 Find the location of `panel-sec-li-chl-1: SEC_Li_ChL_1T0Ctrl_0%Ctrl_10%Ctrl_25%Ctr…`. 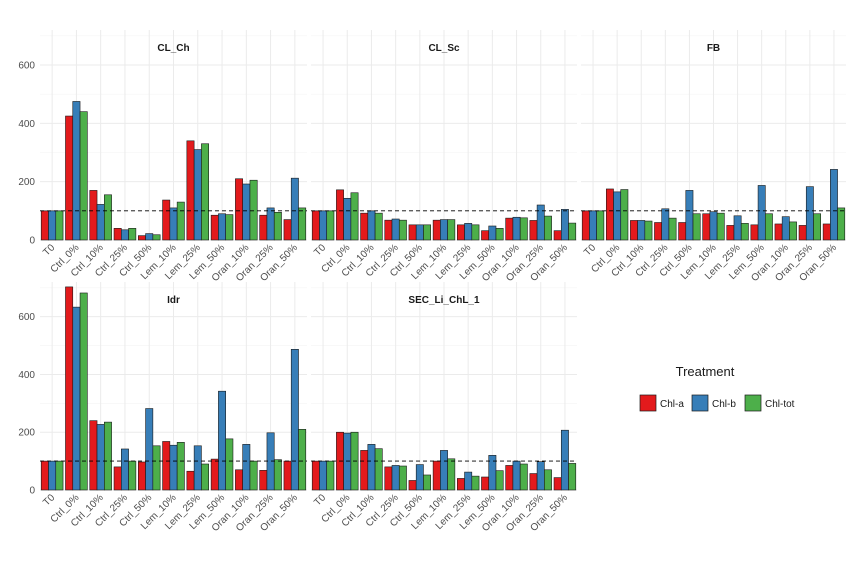

panel-sec-li-chl-1: SEC_Li_ChL_1T0Ctrl_0%Ctrl_10%Ctrl_25%Ctr… is located at coordinates (444, 408).